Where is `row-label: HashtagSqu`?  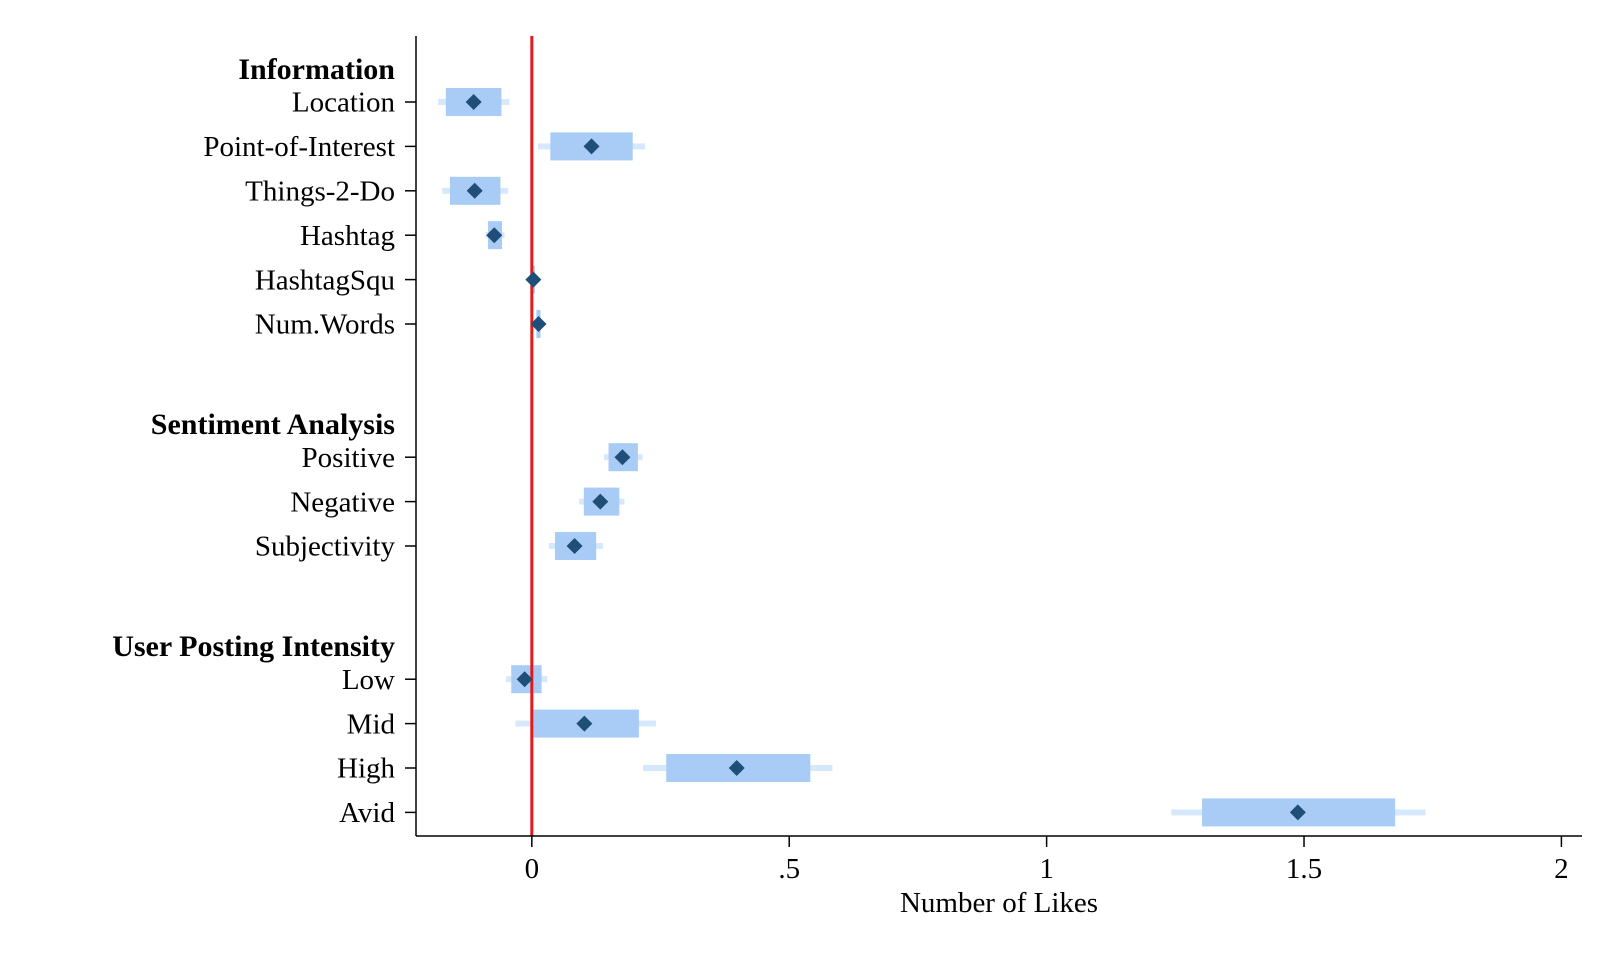
row-label: HashtagSqu is located at coordinates (325, 280).